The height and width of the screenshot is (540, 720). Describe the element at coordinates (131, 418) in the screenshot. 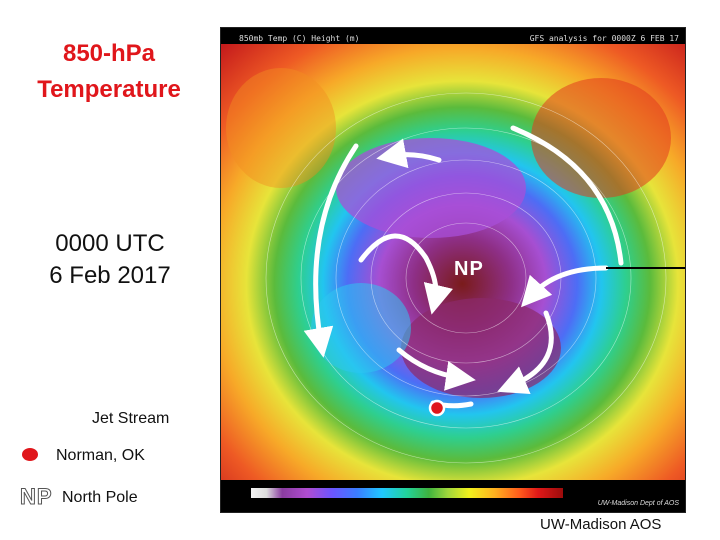

I see `legend-jet-stream: Jet Stream` at that location.